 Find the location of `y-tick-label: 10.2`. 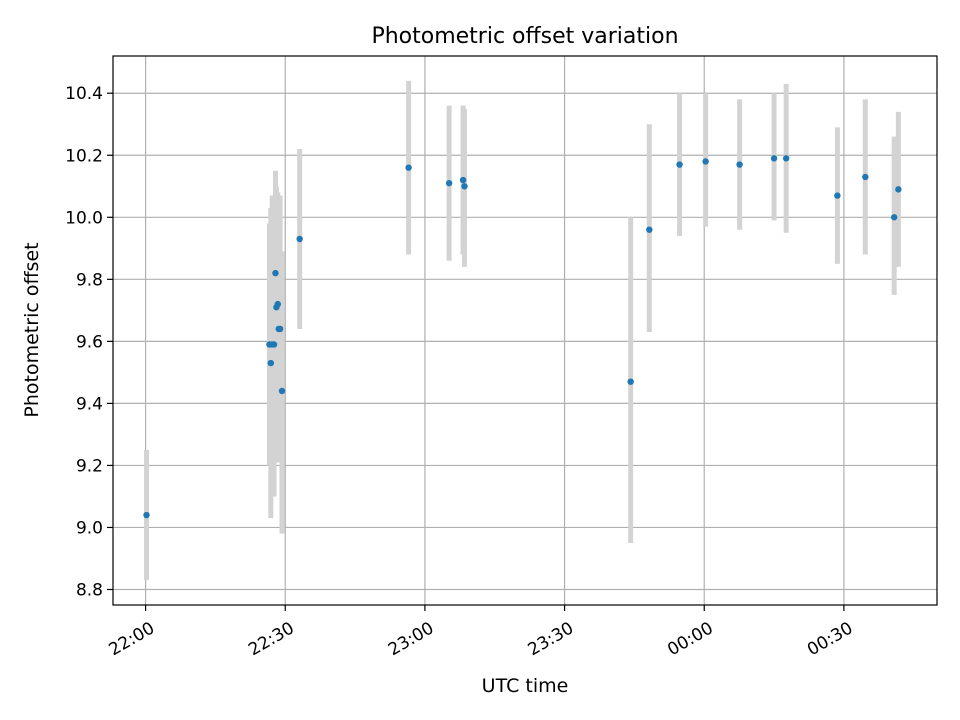

y-tick-label: 10.2 is located at coordinates (84, 156).